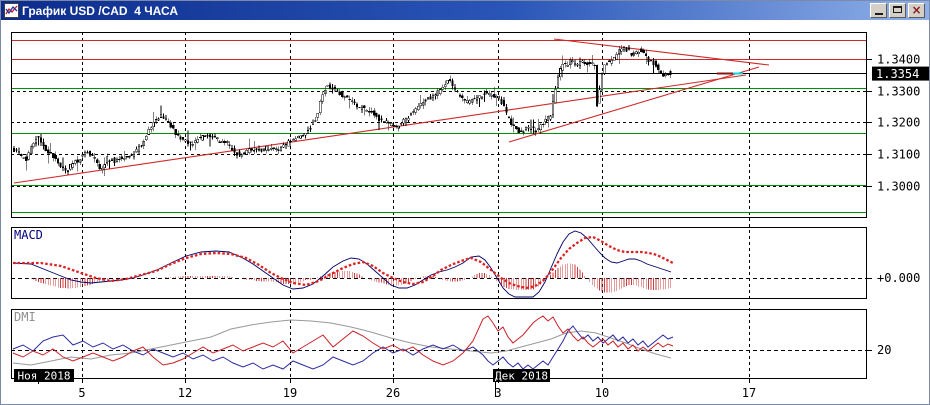 This screenshot has width=930, height=405. I want to click on dmi-minus-di-line, so click(343, 347).